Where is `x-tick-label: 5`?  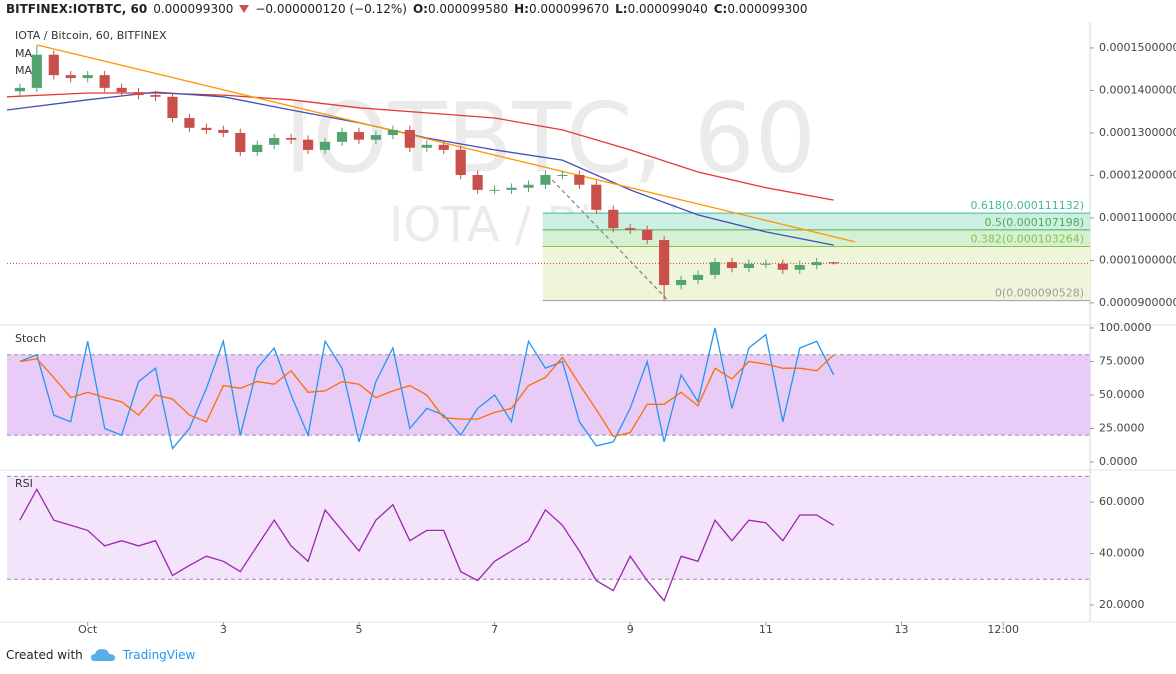
x-tick-label: 5 is located at coordinates (358, 629).